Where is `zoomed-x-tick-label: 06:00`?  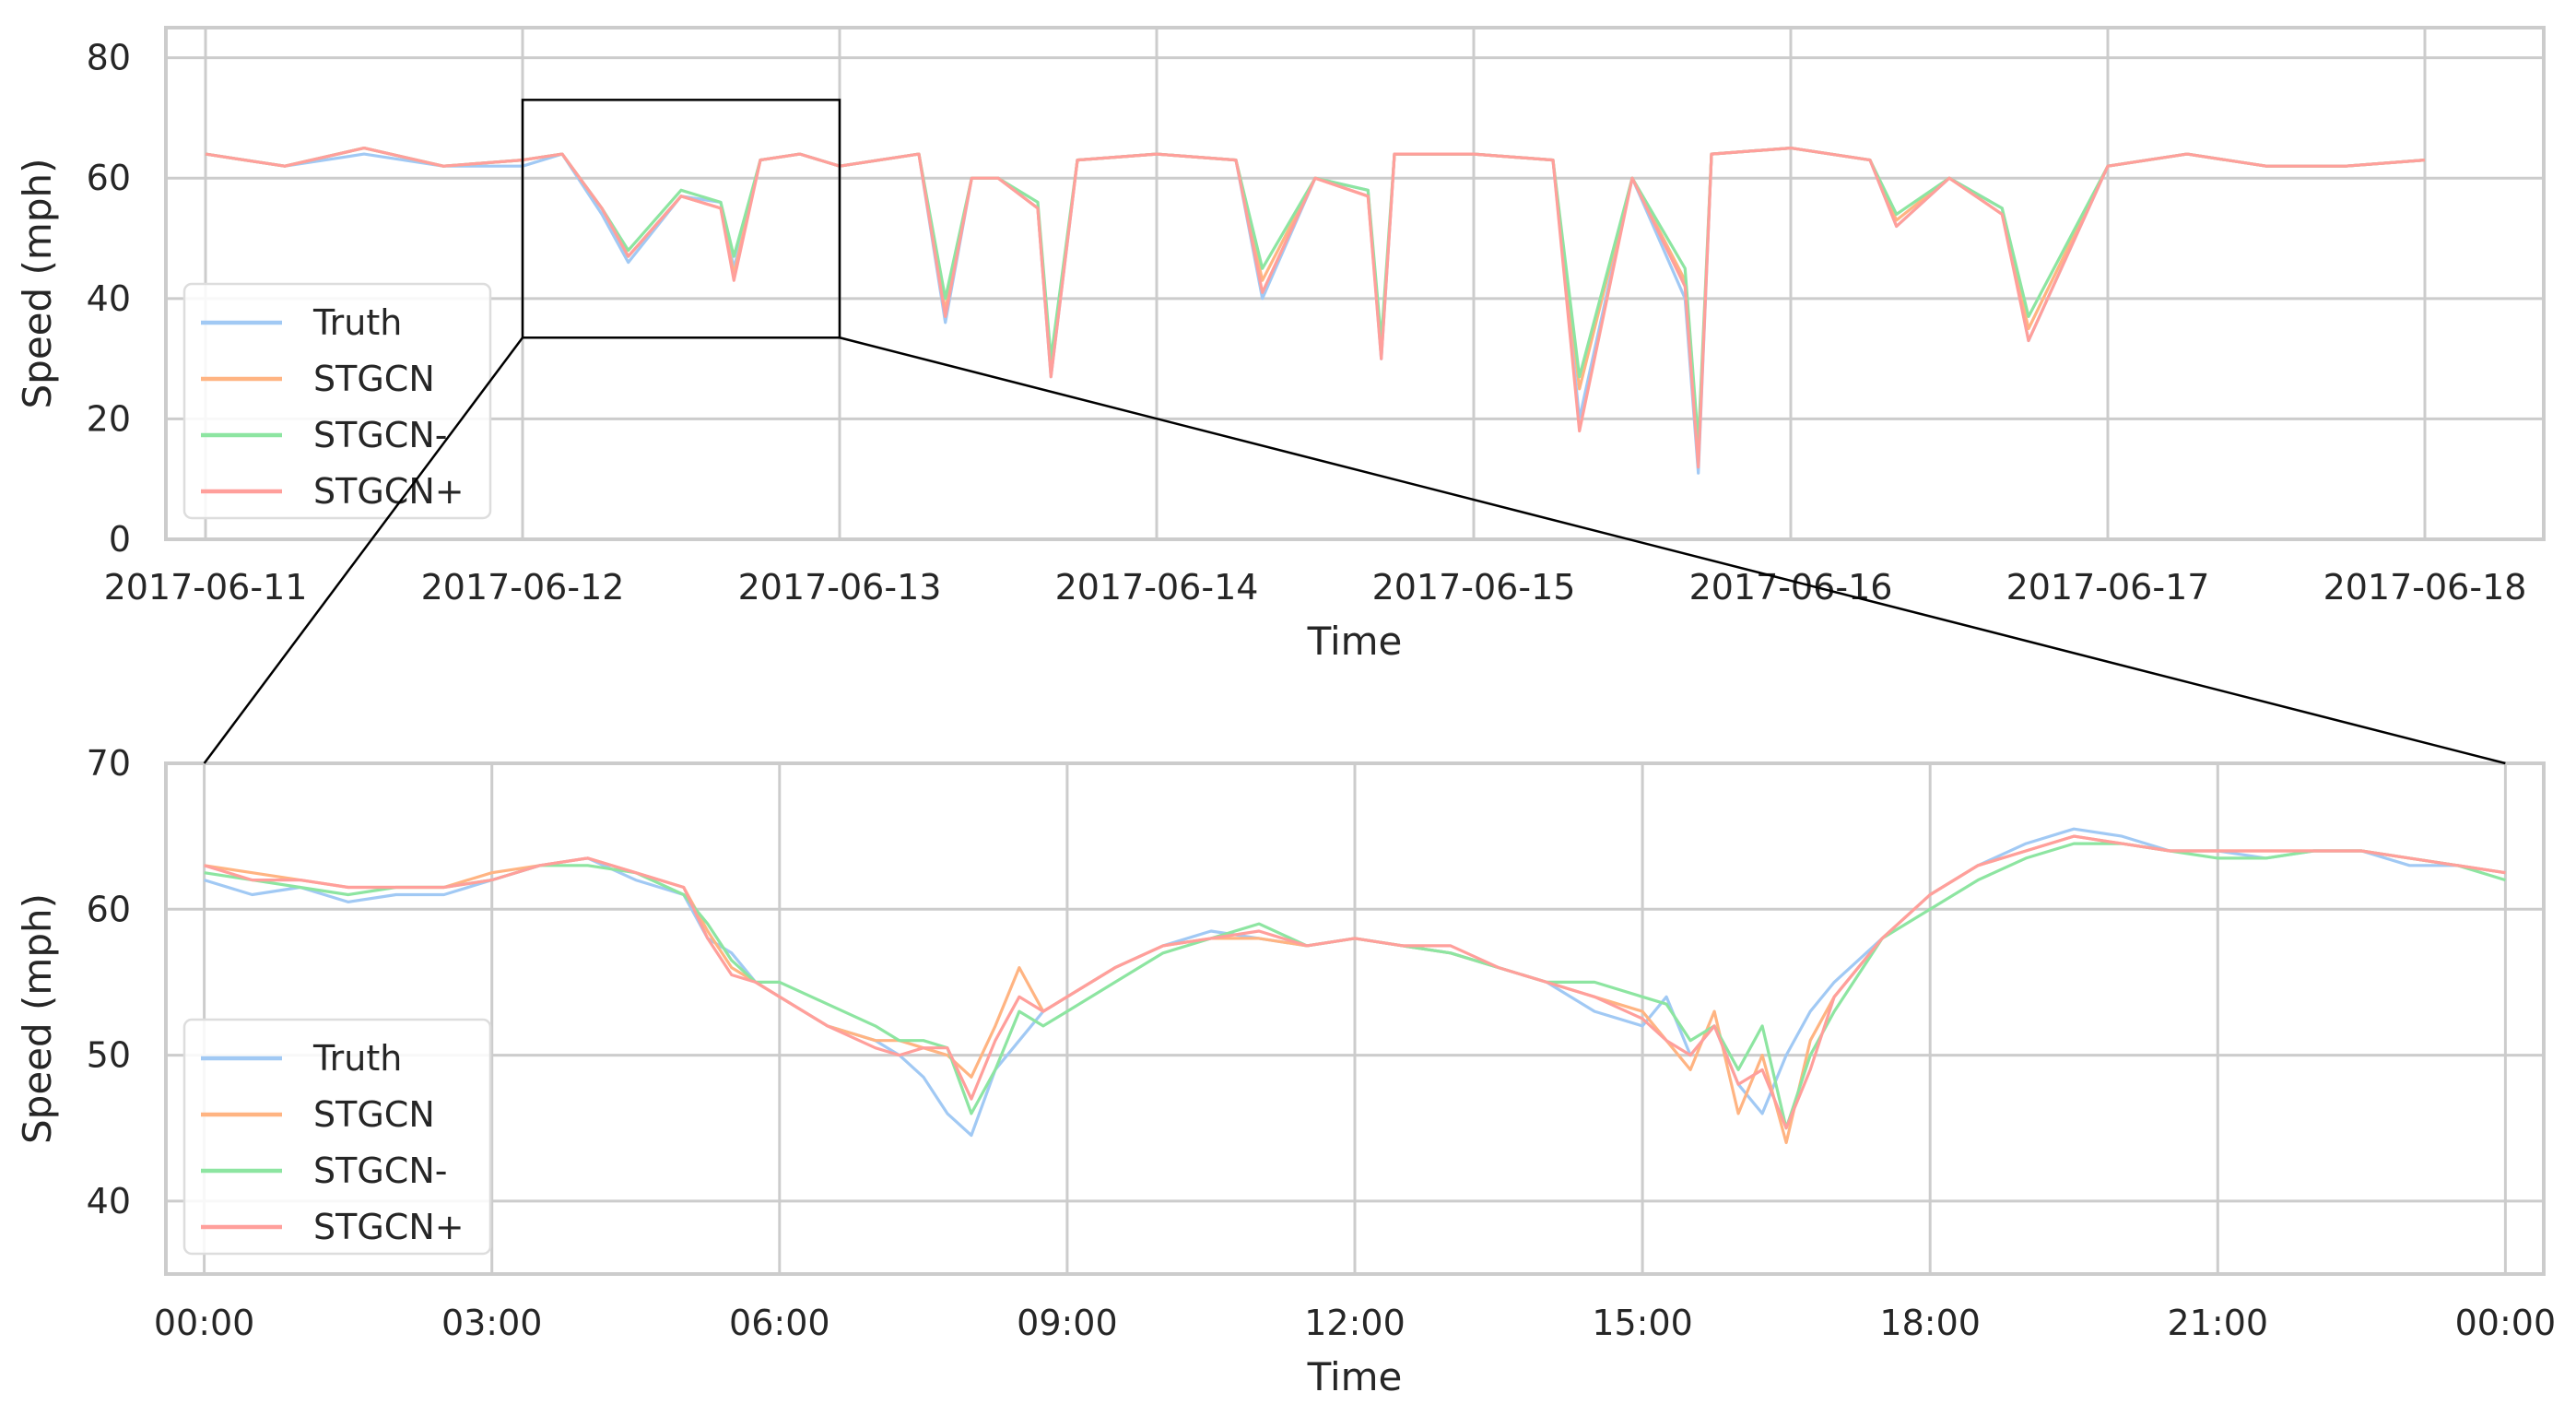 zoomed-x-tick-label: 06:00 is located at coordinates (780, 1323).